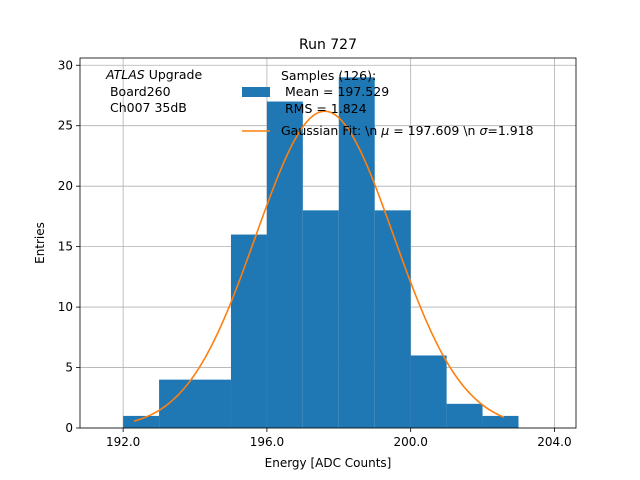 This screenshot has height=480, width=640. Describe the element at coordinates (65, 186) in the screenshot. I see `y-tick-label: 20` at that location.